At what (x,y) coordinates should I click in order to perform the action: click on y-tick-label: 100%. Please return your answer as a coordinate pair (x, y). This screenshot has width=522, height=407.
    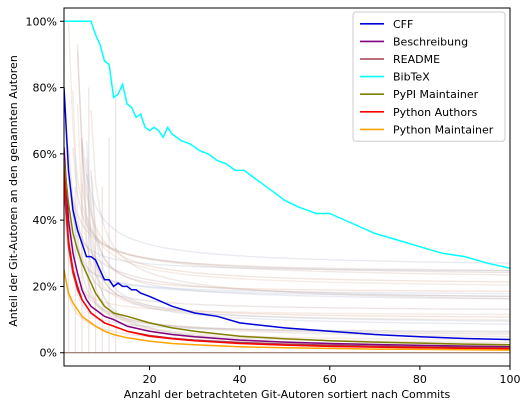
    Looking at the image, I should click on (41, 21).